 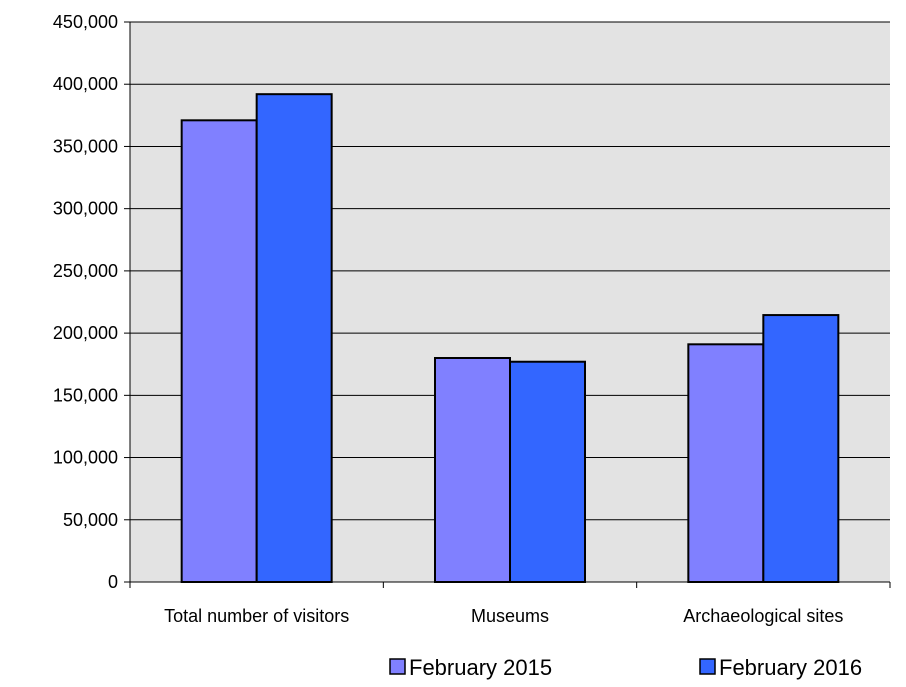 What do you see at coordinates (113, 582) in the screenshot?
I see `y-tick-label: 0` at bounding box center [113, 582].